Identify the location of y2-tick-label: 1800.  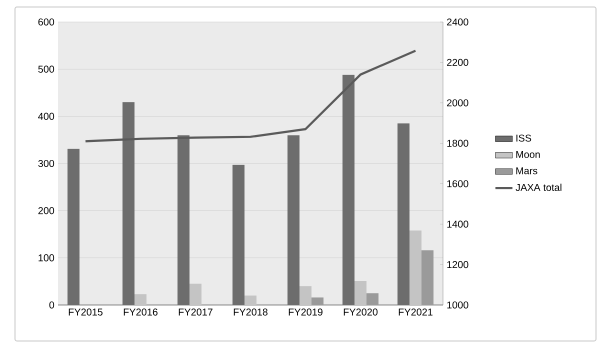
(457, 143).